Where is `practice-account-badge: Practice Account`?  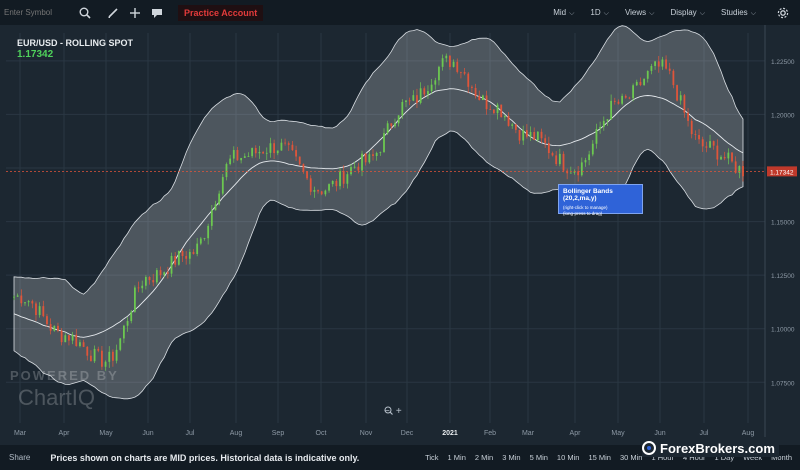 practice-account-badge: Practice Account is located at coordinates (221, 12).